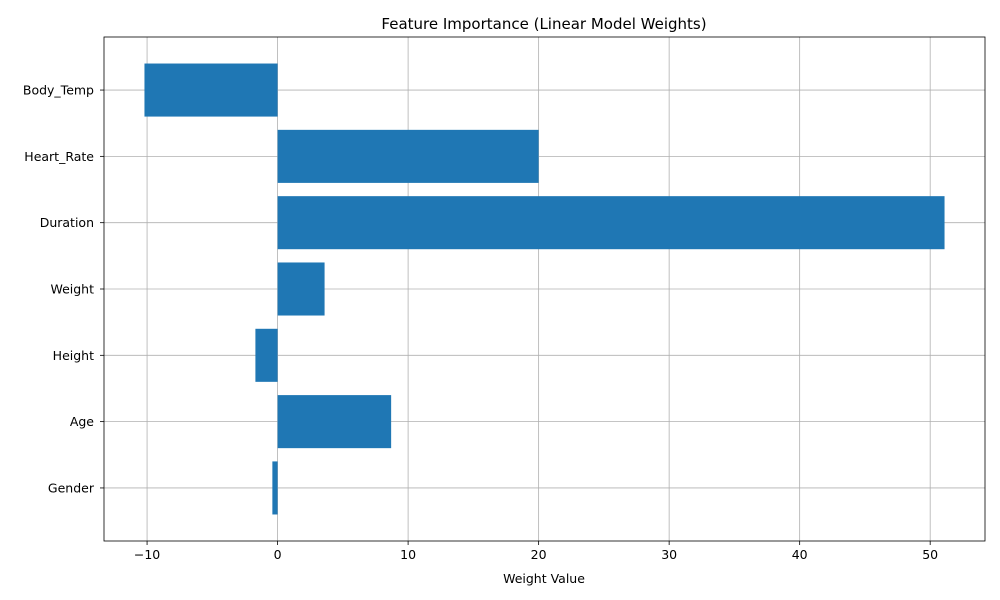 The height and width of the screenshot is (600, 1000). Describe the element at coordinates (611, 223) in the screenshot. I see `bar-duration` at that location.